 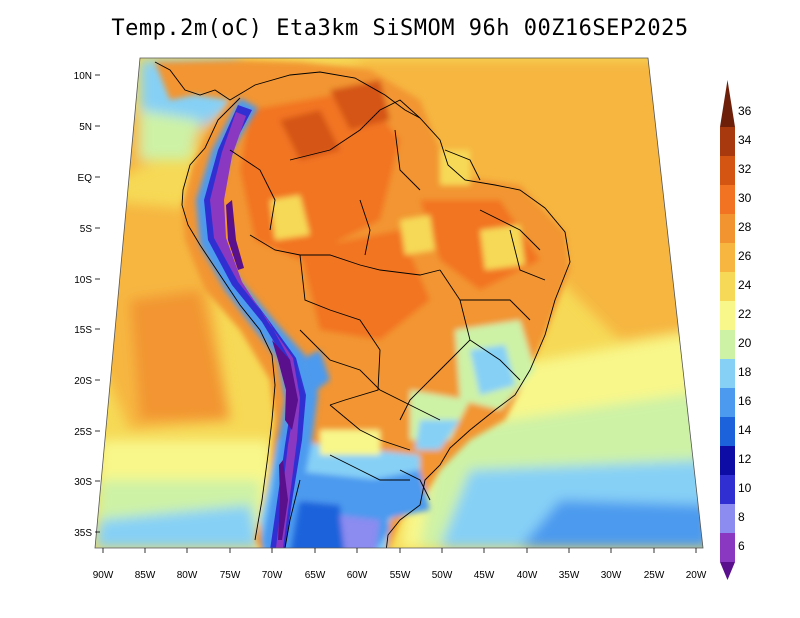 What do you see at coordinates (745, 111) in the screenshot?
I see `colorbar-label: 36` at bounding box center [745, 111].